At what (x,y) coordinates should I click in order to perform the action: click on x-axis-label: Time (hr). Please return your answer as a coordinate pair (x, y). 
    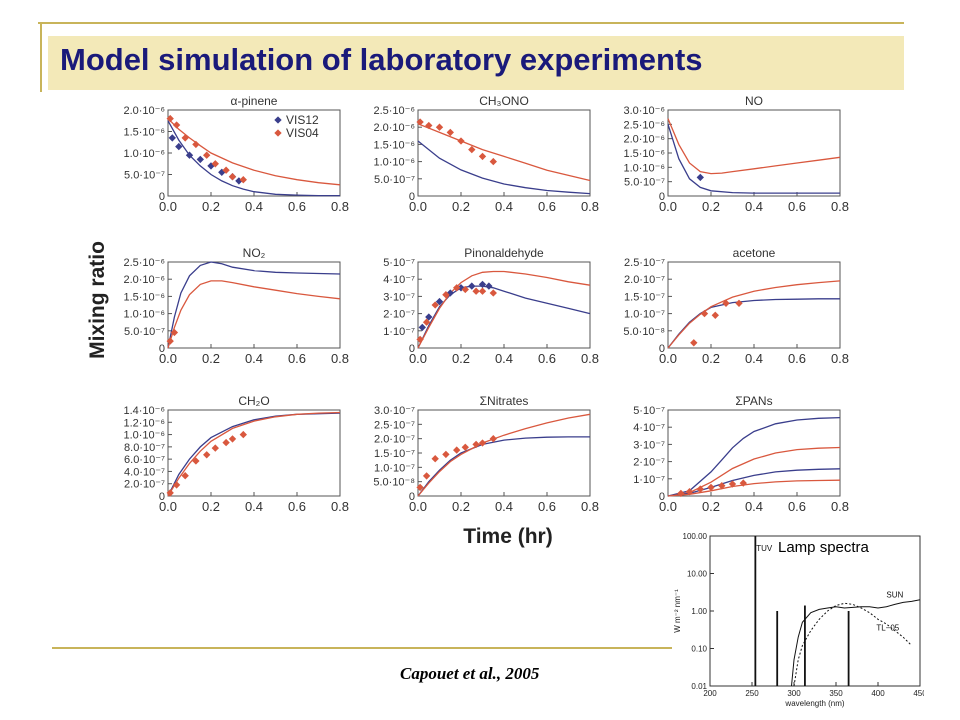
    Looking at the image, I should click on (507, 536).